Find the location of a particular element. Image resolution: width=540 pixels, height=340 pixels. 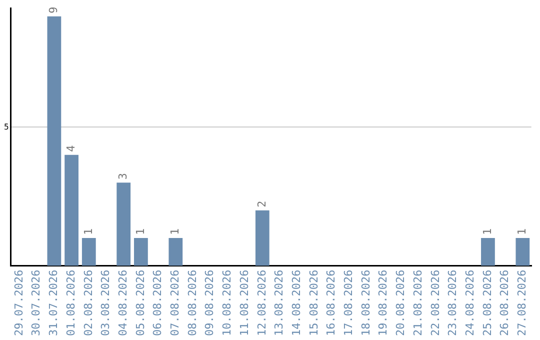

x-tick-label: 30.07.2026 is located at coordinates (36, 303).